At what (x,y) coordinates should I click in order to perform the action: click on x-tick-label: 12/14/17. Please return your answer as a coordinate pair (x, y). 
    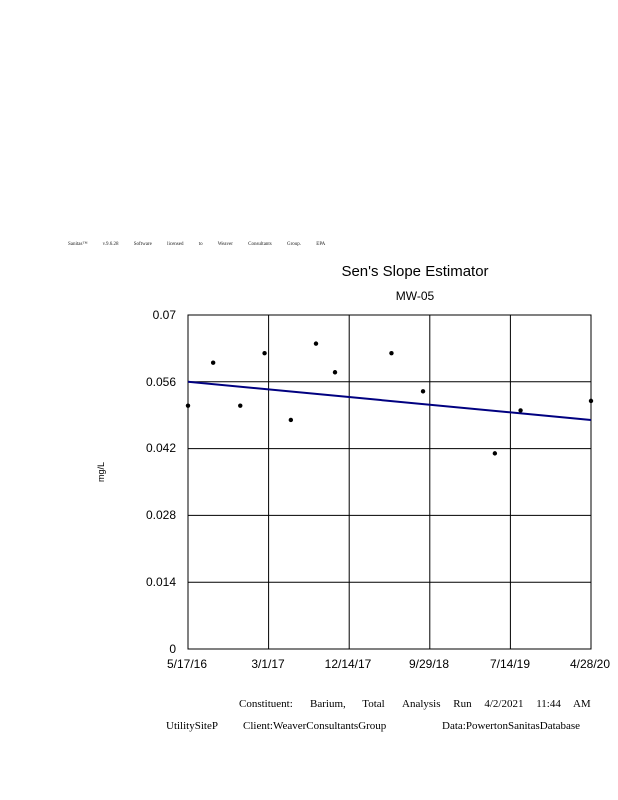
    Looking at the image, I should click on (348, 664).